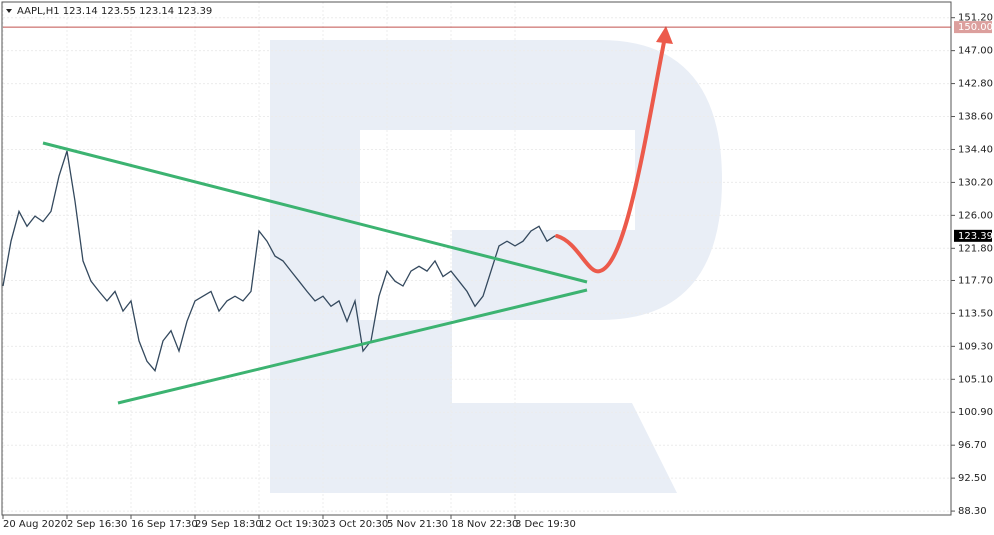  What do you see at coordinates (975, 379) in the screenshot?
I see `y-tick-label: 105.10` at bounding box center [975, 379].